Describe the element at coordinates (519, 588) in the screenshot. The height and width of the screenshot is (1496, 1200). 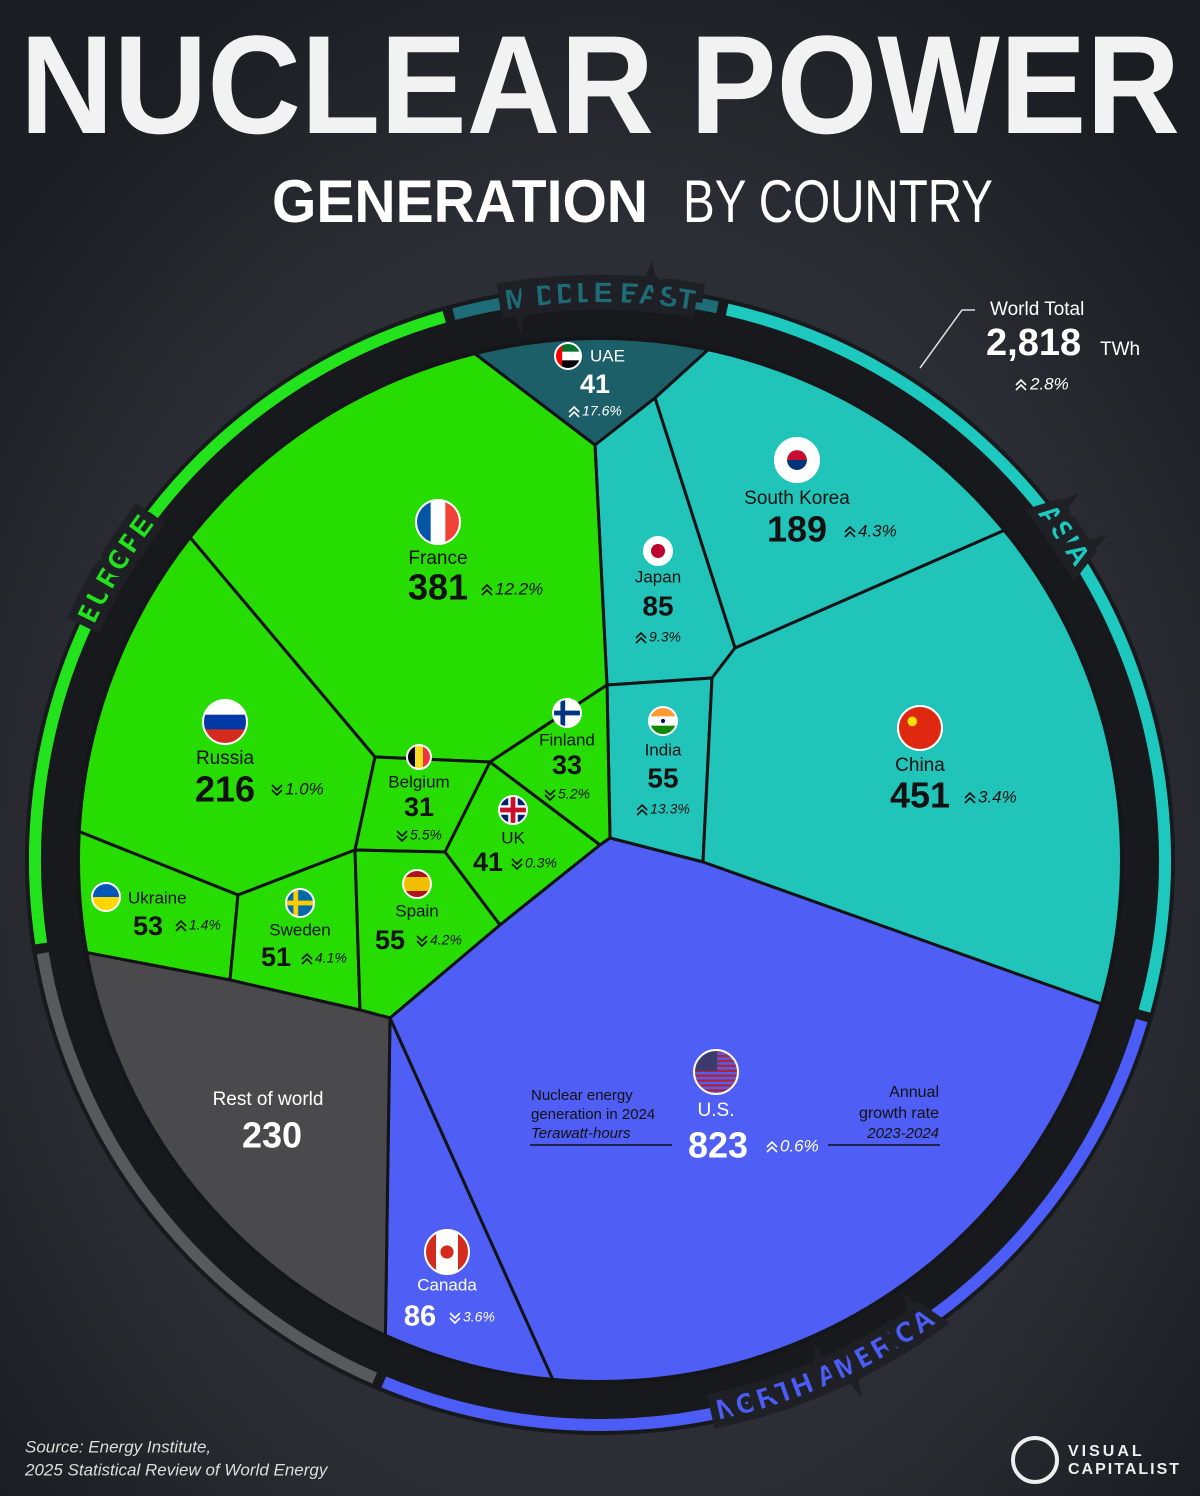
I see `growth-label: 12.2%` at that location.